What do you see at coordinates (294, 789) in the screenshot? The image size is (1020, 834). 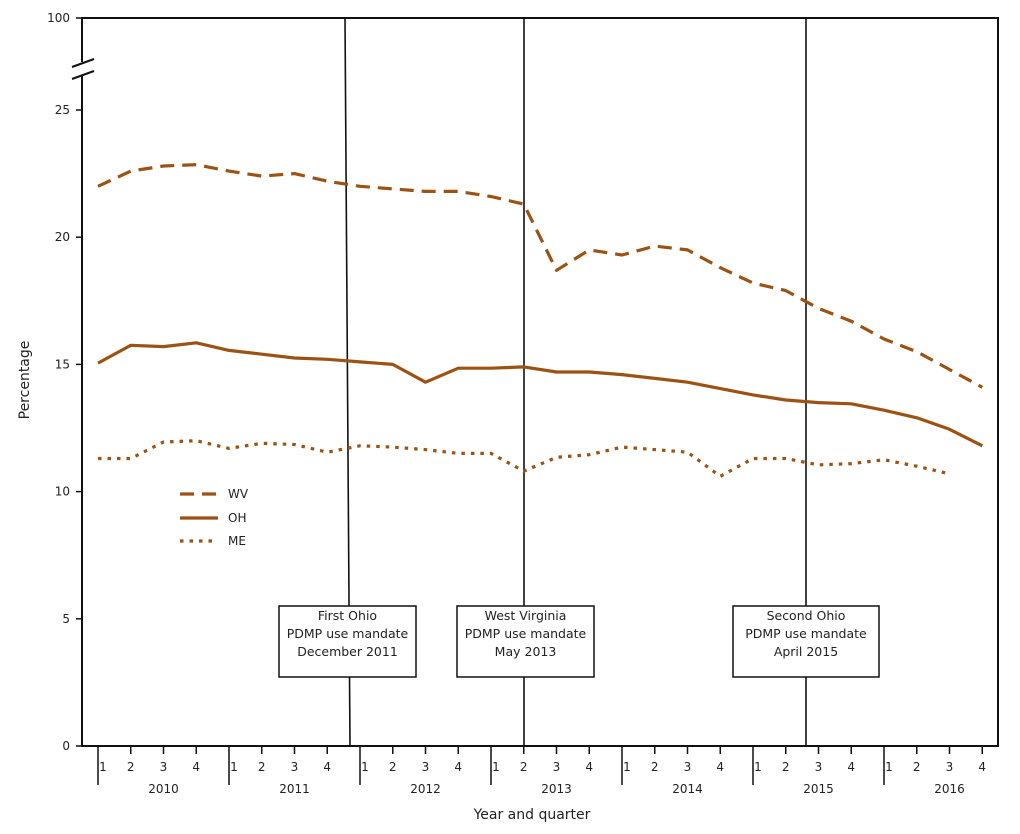 I see `year-label: 2011` at bounding box center [294, 789].